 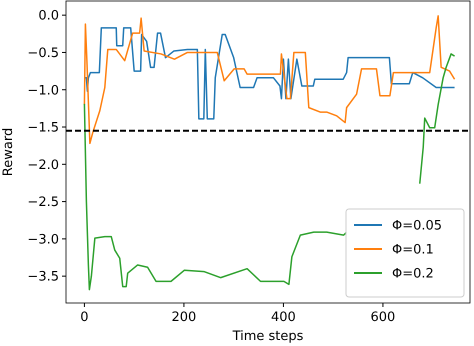 I want to click on x-tick-label: 400, so click(x=283, y=317).